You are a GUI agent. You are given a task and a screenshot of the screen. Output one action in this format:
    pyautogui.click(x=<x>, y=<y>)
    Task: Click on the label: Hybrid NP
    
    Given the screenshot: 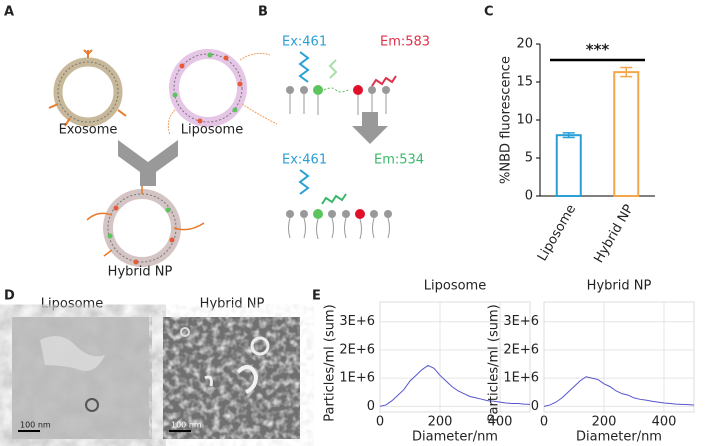 What is the action you would take?
    pyautogui.click(x=140, y=272)
    